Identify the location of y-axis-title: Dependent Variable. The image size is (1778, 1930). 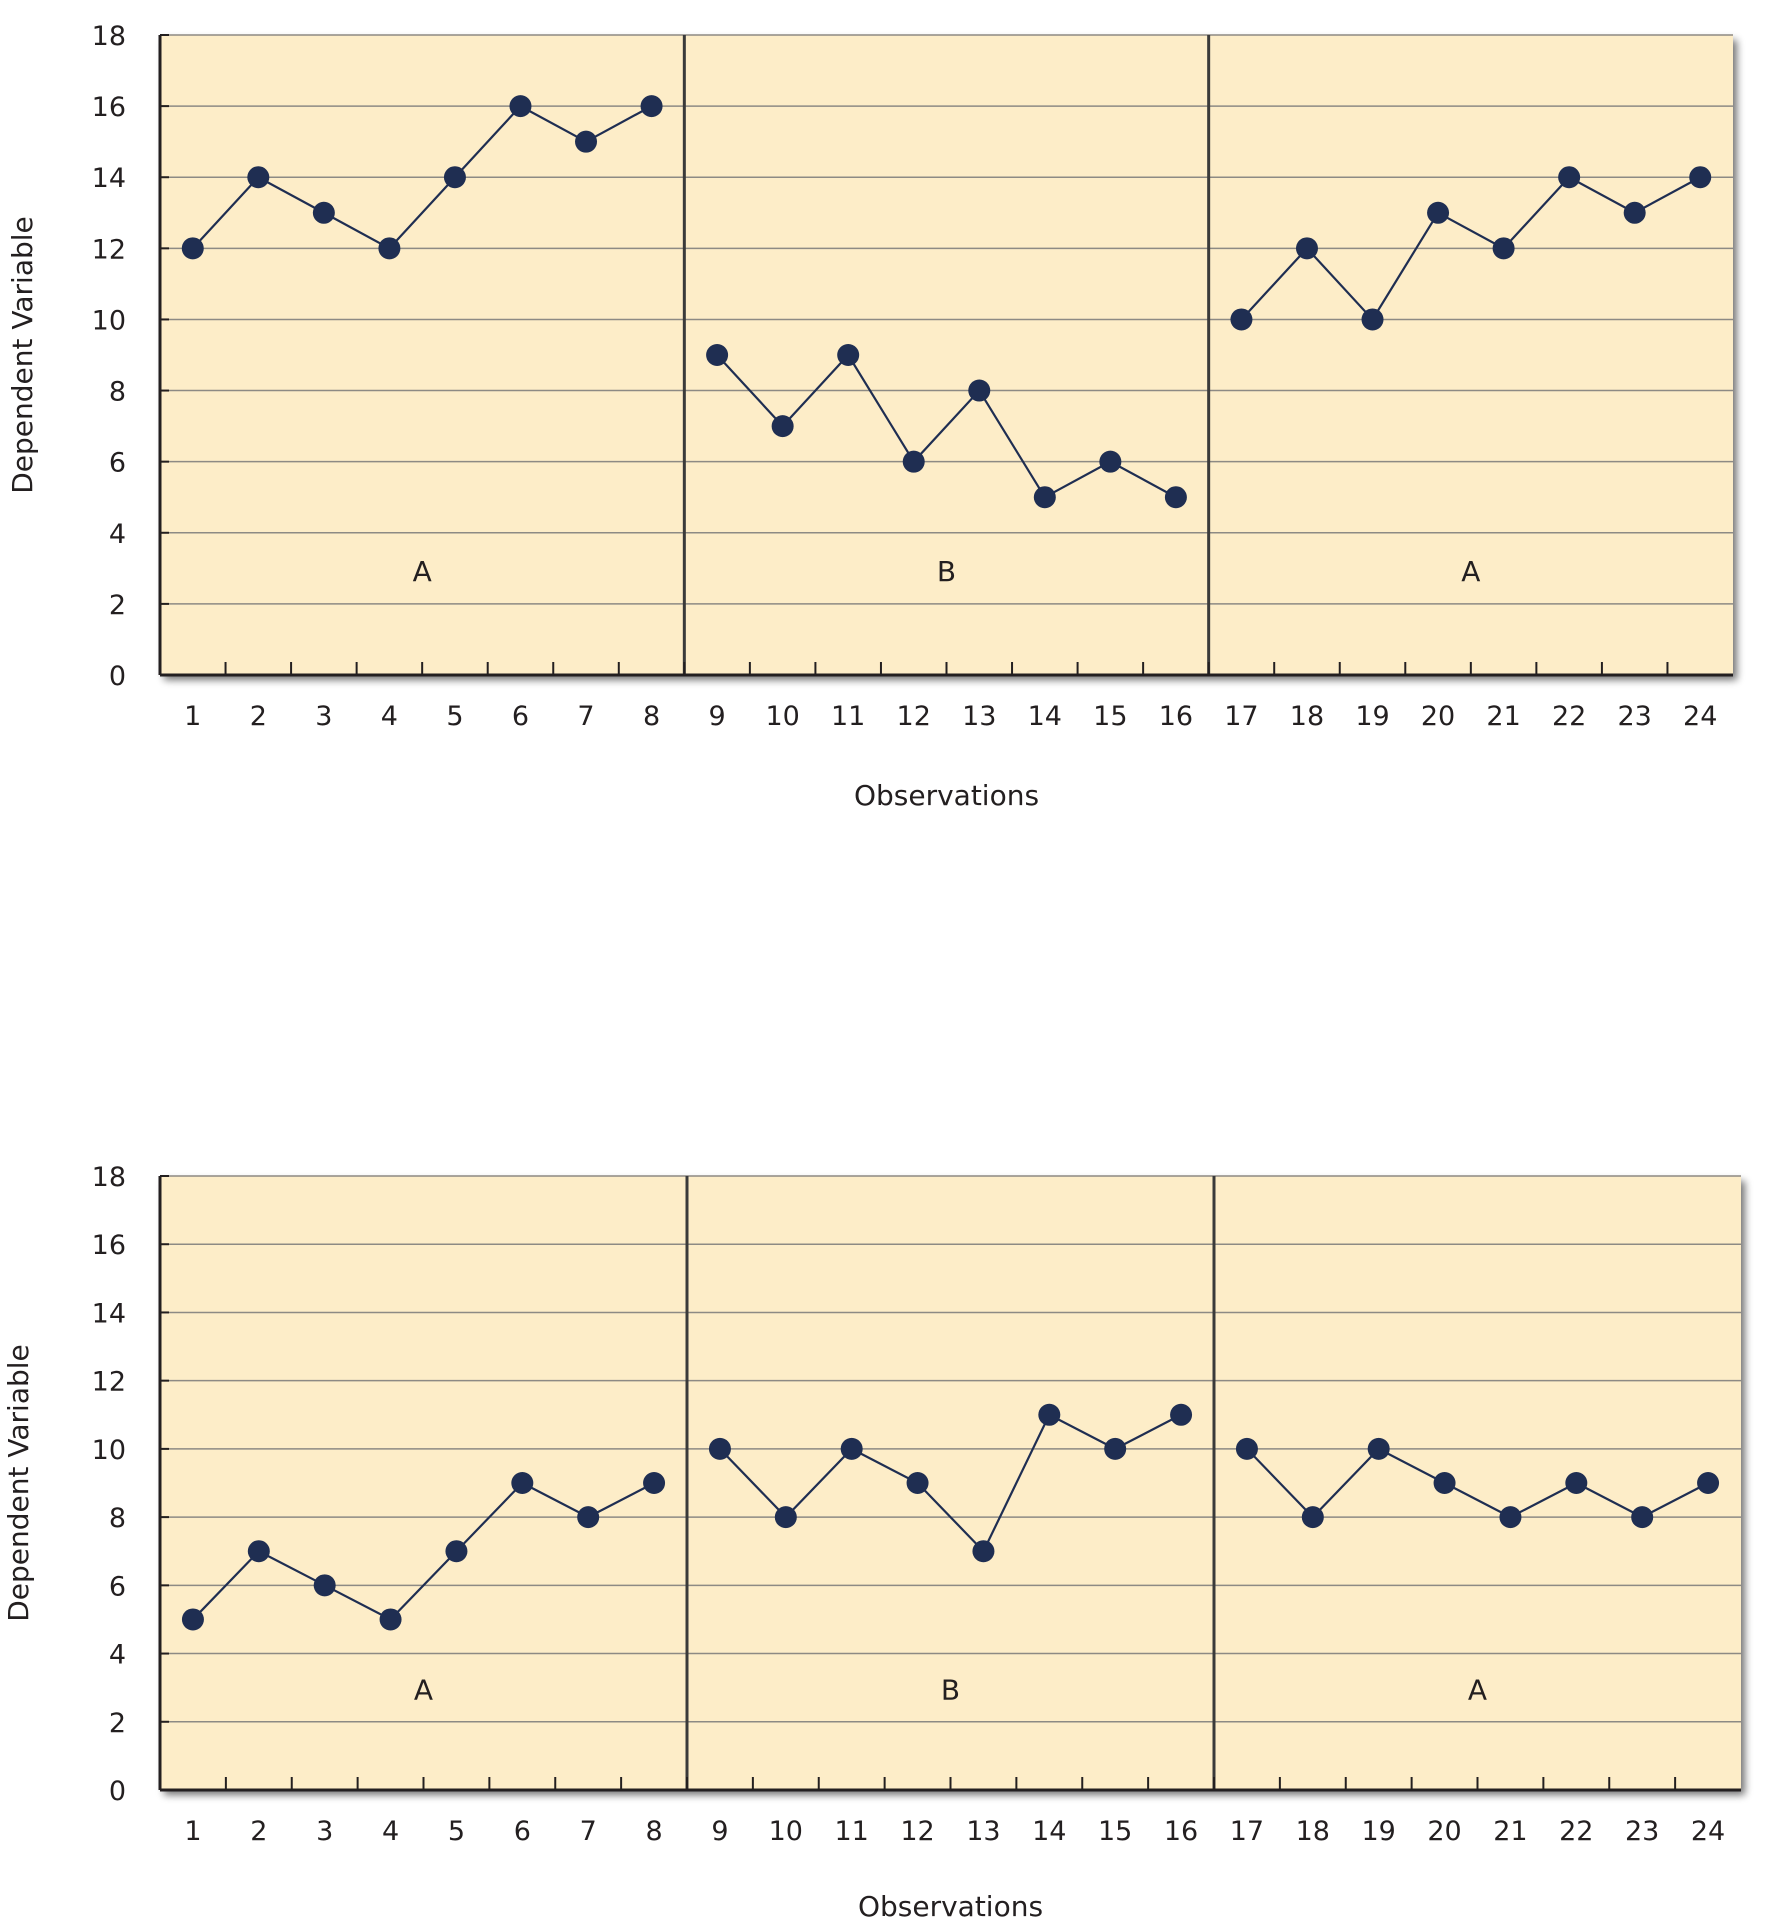
(22, 355).